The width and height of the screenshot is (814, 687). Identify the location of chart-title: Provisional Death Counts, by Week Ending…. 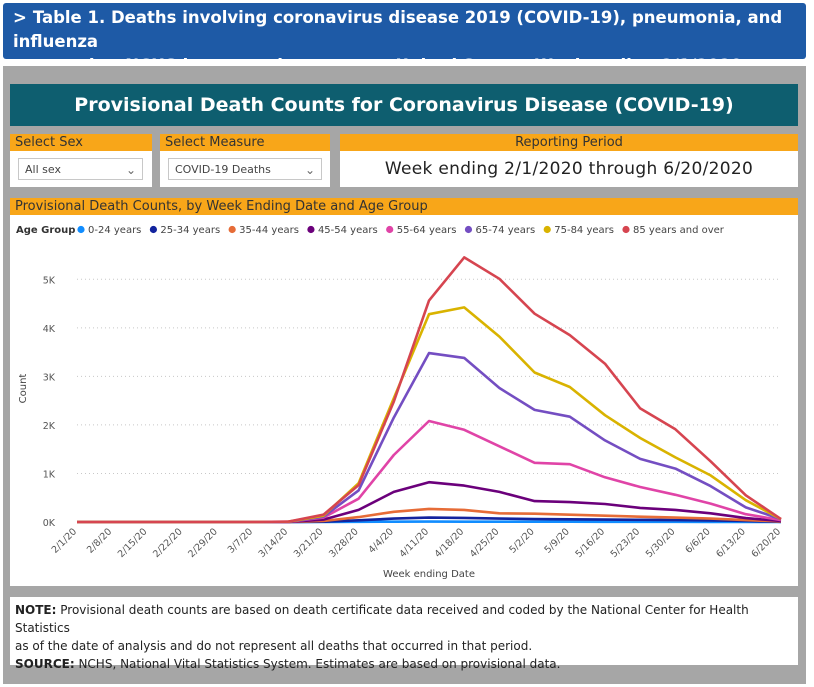
(404, 206).